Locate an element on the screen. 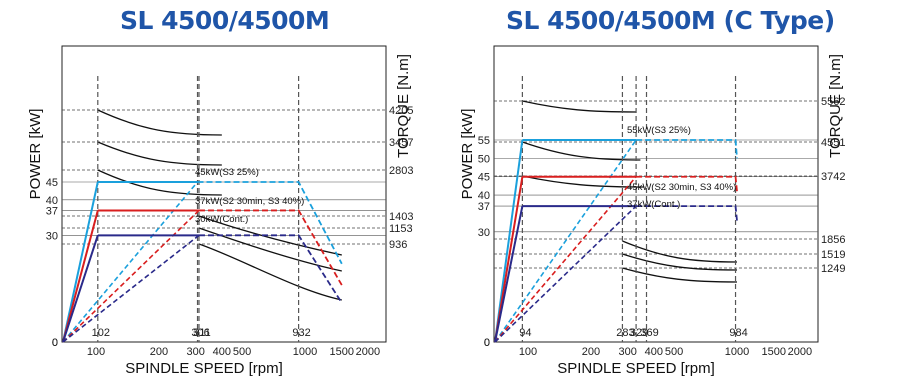 This screenshot has width=901, height=377. speed-marker-label: 984 is located at coordinates (738, 333).